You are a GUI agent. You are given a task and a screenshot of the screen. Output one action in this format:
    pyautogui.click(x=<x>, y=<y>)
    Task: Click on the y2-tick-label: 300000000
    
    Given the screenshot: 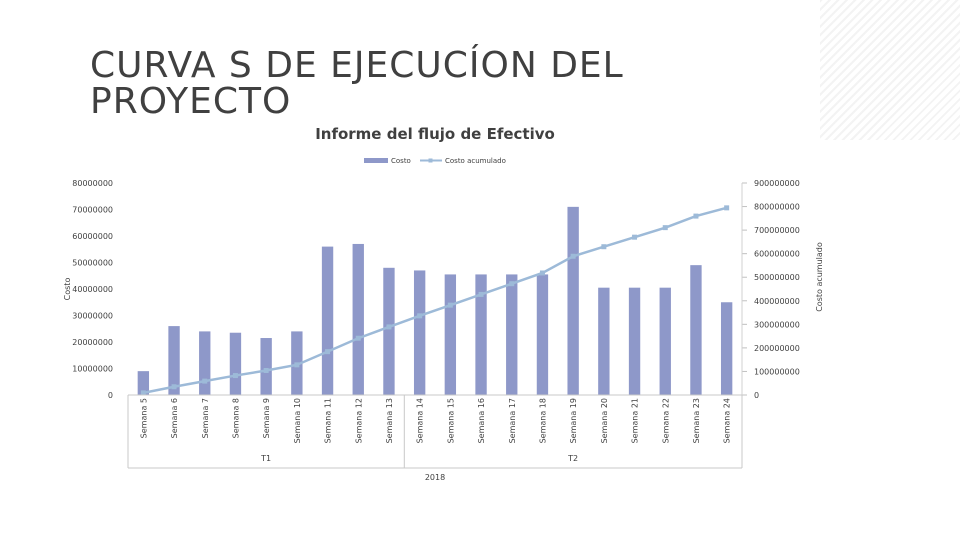 What is the action you would take?
    pyautogui.click(x=777, y=324)
    